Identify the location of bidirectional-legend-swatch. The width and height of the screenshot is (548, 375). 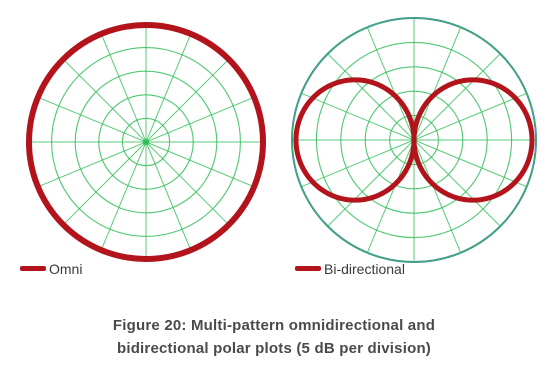
(308, 268).